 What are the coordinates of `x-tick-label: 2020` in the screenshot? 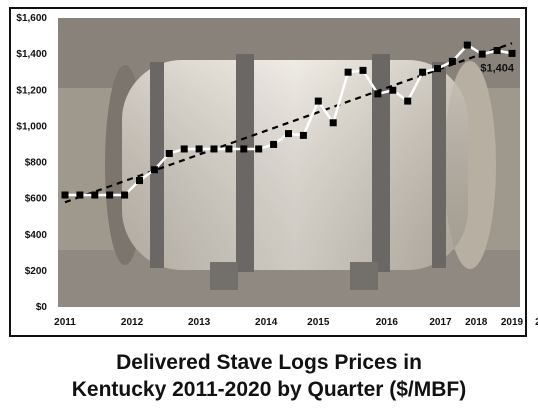 It's located at (536, 322).